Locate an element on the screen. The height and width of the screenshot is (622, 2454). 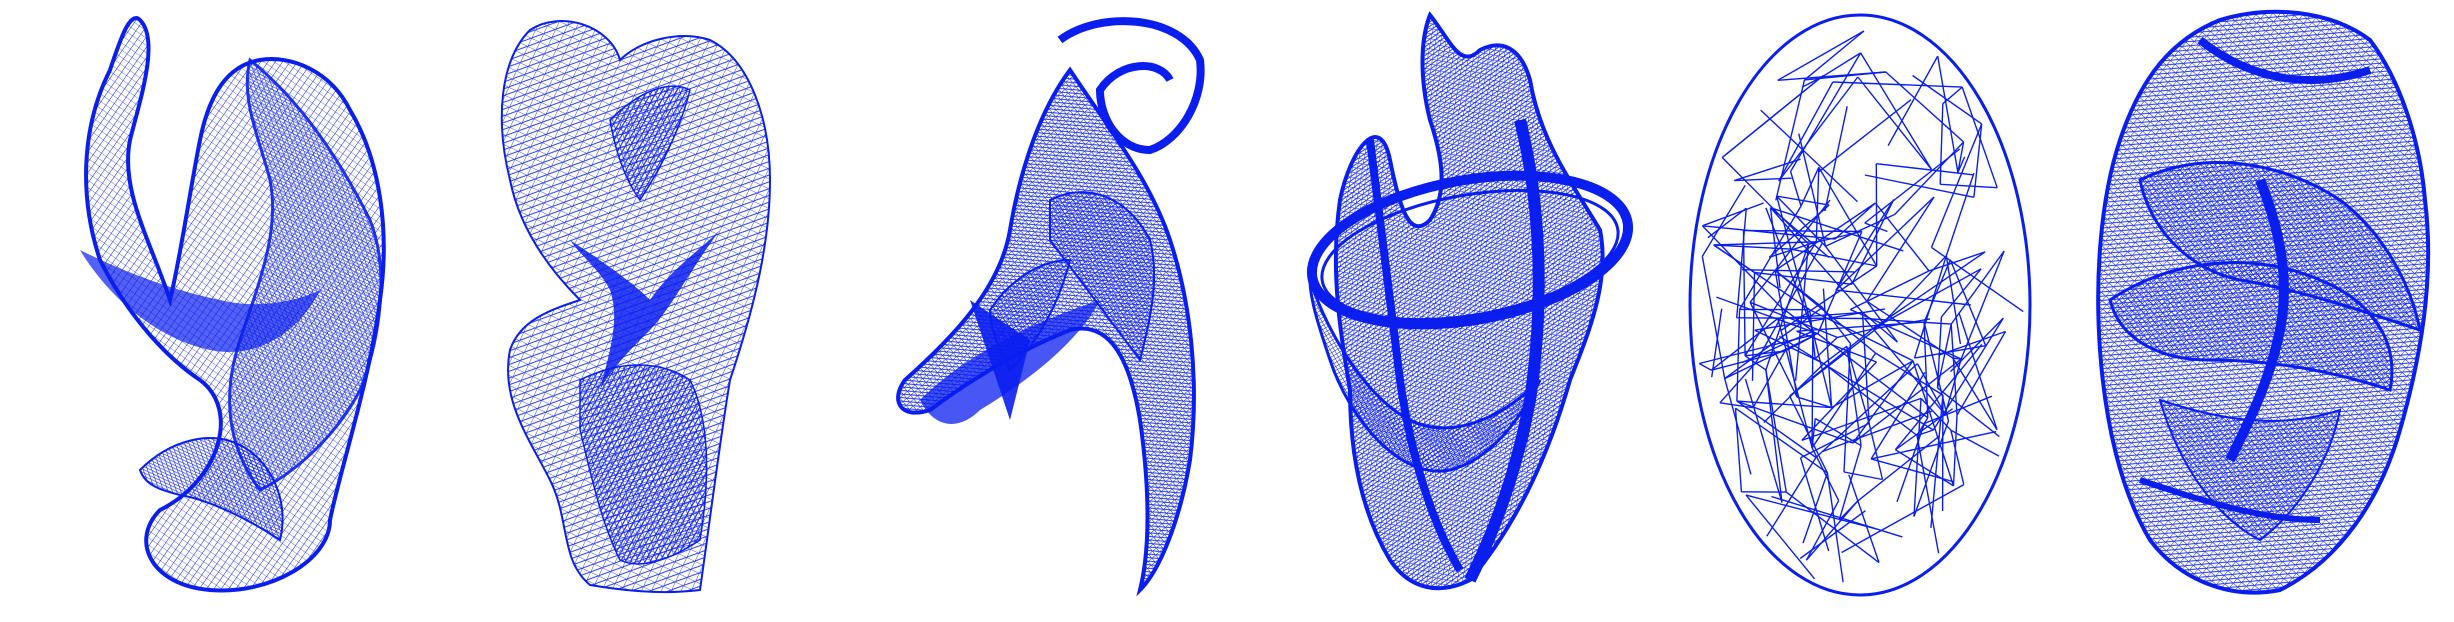
mesh-2-wireframe is located at coordinates (636, 307).